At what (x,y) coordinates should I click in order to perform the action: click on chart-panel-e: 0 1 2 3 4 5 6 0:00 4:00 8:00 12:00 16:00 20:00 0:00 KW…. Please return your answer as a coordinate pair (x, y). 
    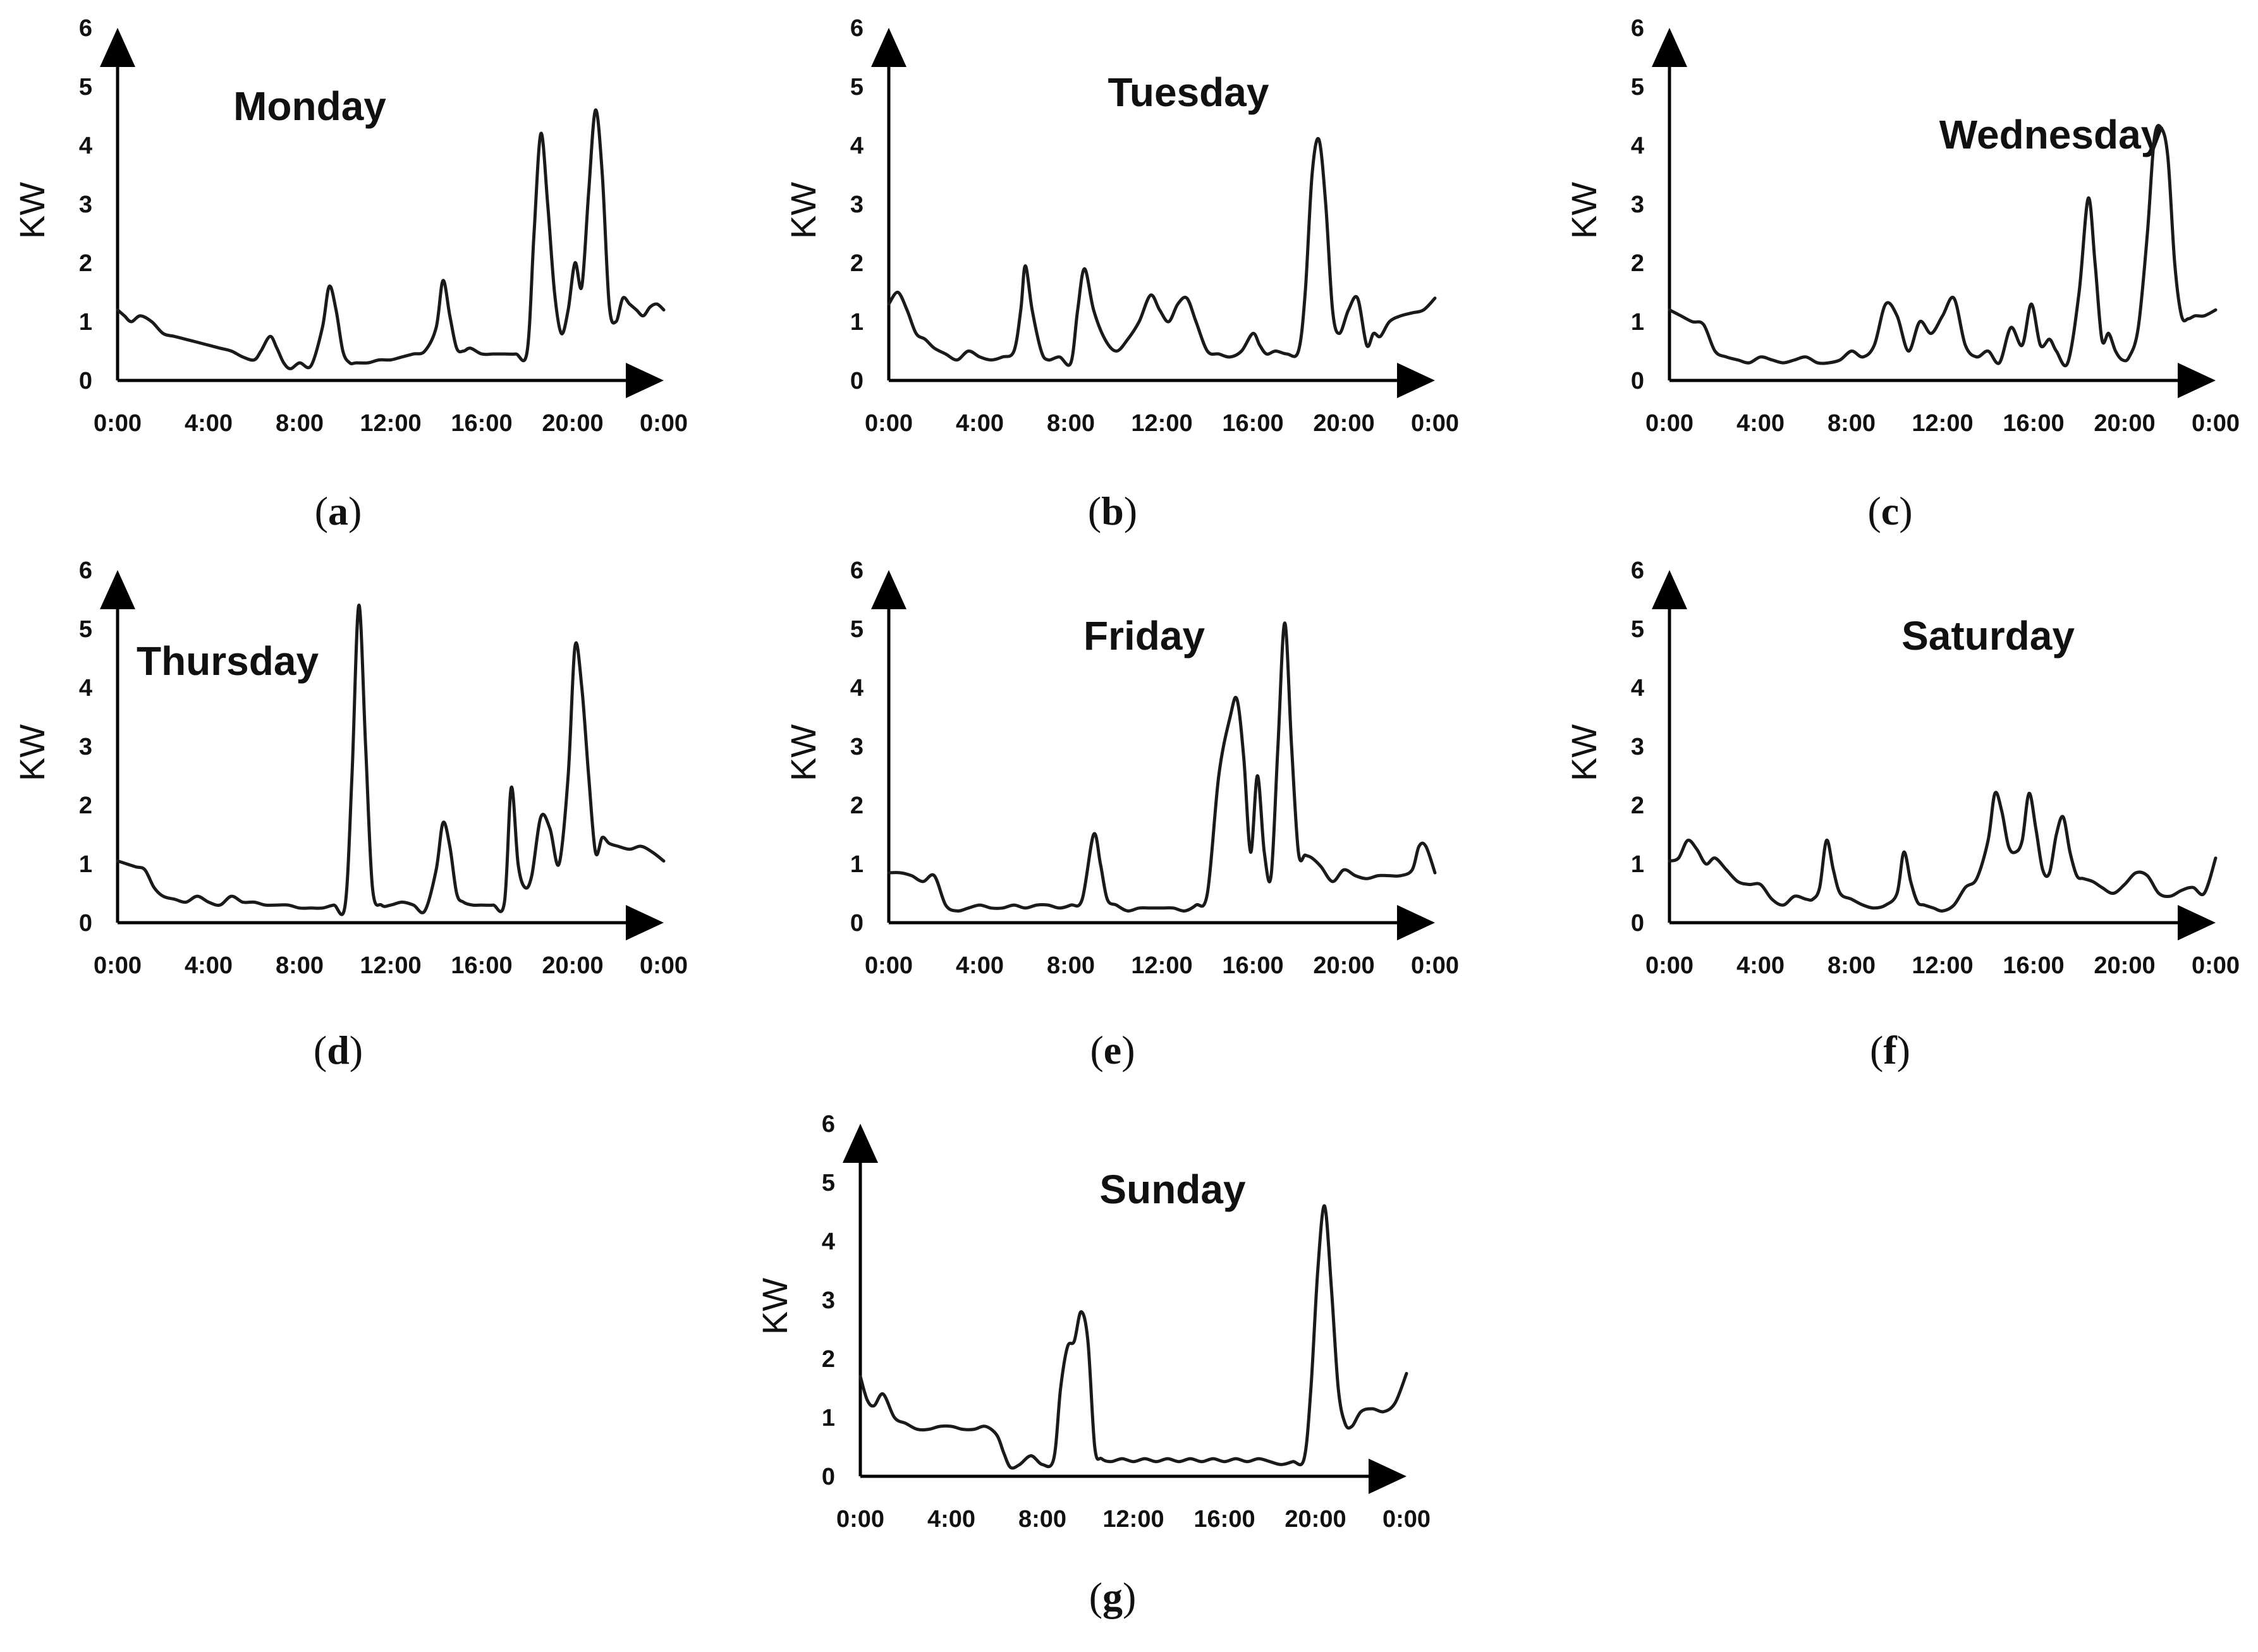
    Looking at the image, I should click on (1121, 768).